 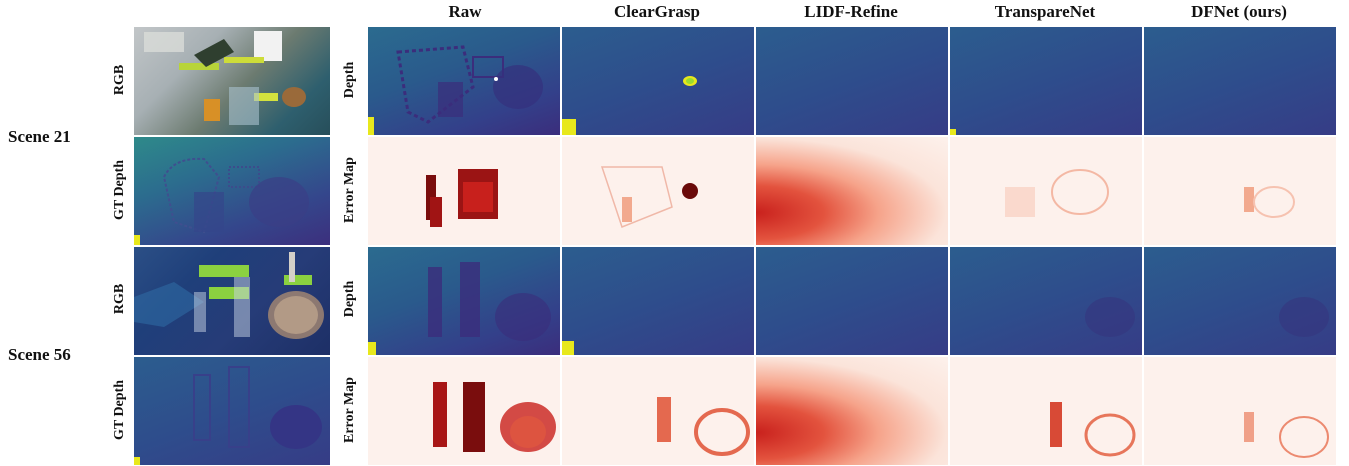 What do you see at coordinates (1240, 411) in the screenshot?
I see `scene56-error-dfnet` at bounding box center [1240, 411].